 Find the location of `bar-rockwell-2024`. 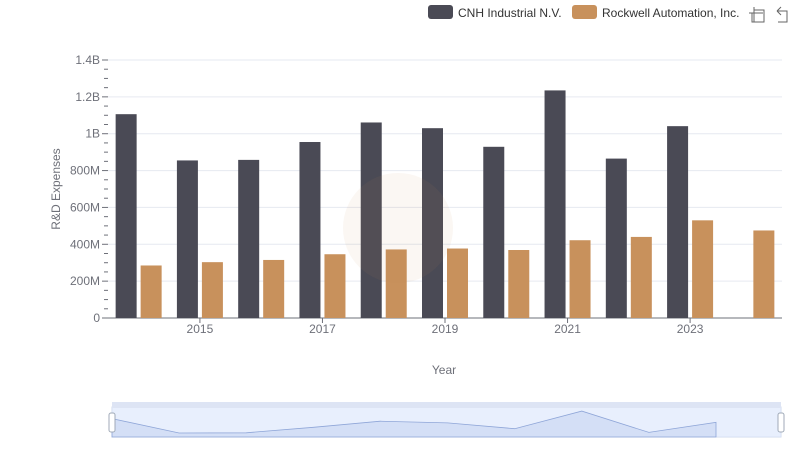

bar-rockwell-2024 is located at coordinates (764, 274).